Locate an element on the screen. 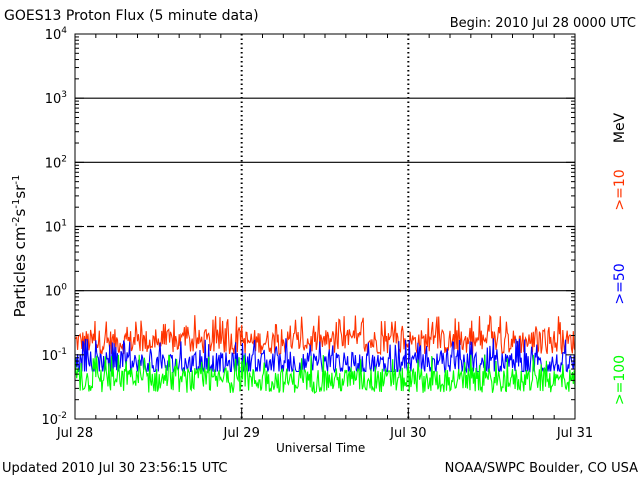  begin-time: Begin: 2010 Jul 28 0000 UTC is located at coordinates (542, 23).